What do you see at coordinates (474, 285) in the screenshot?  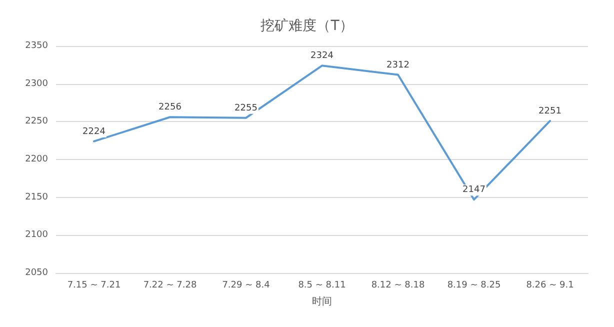 I see `x-tick-label: 8.19 ~ 8.25` at bounding box center [474, 285].